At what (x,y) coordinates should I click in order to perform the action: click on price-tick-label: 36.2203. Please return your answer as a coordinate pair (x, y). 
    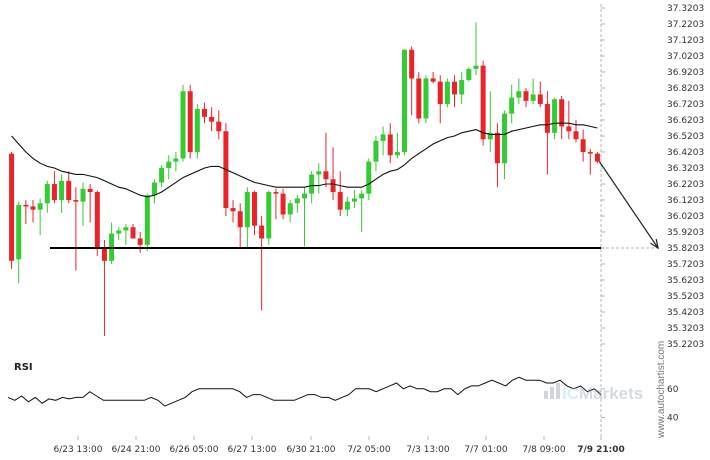
    Looking at the image, I should click on (685, 185).